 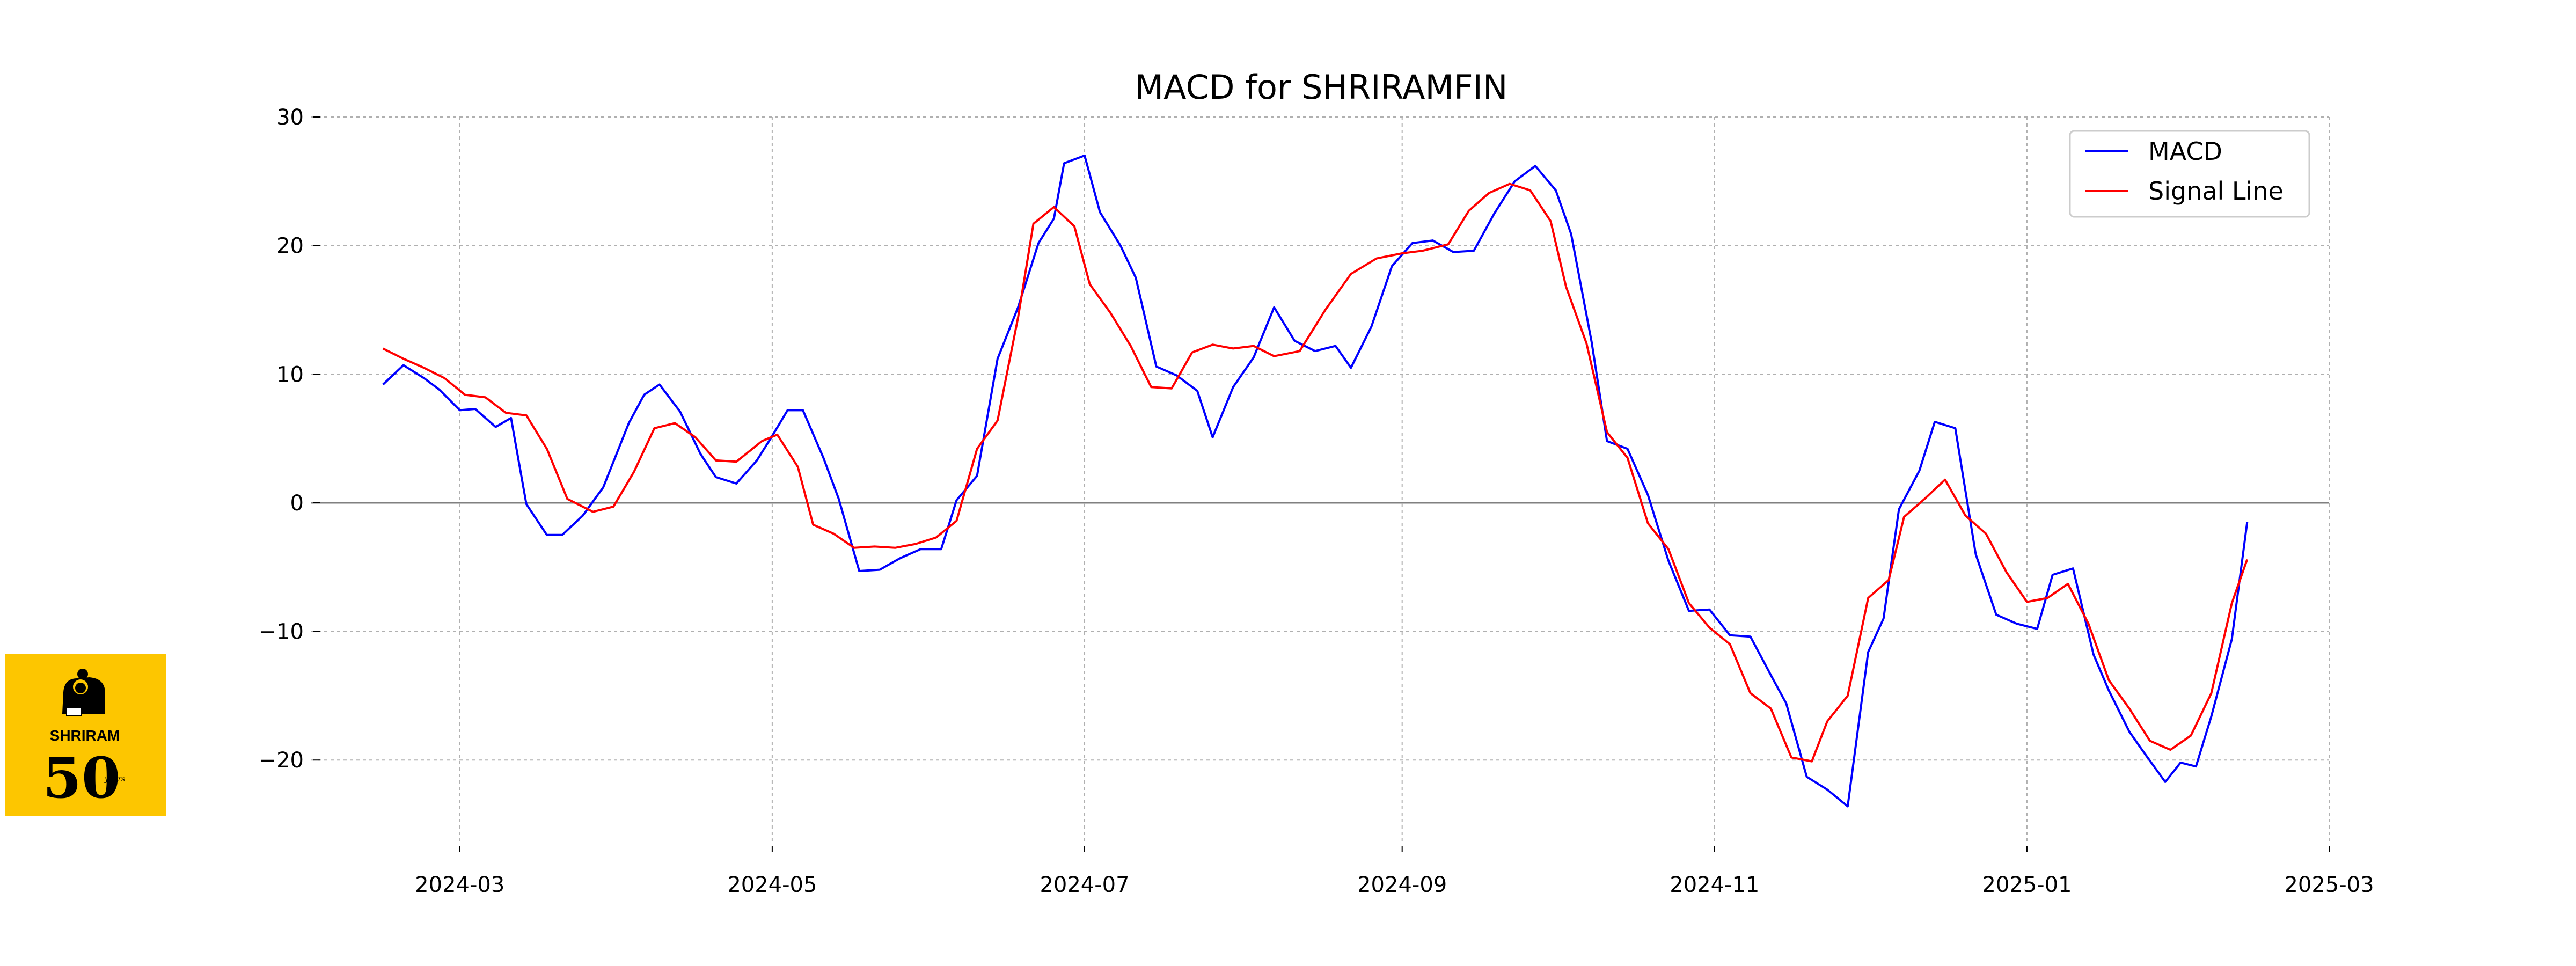 I want to click on y-tick-label: 10, so click(x=290, y=374).